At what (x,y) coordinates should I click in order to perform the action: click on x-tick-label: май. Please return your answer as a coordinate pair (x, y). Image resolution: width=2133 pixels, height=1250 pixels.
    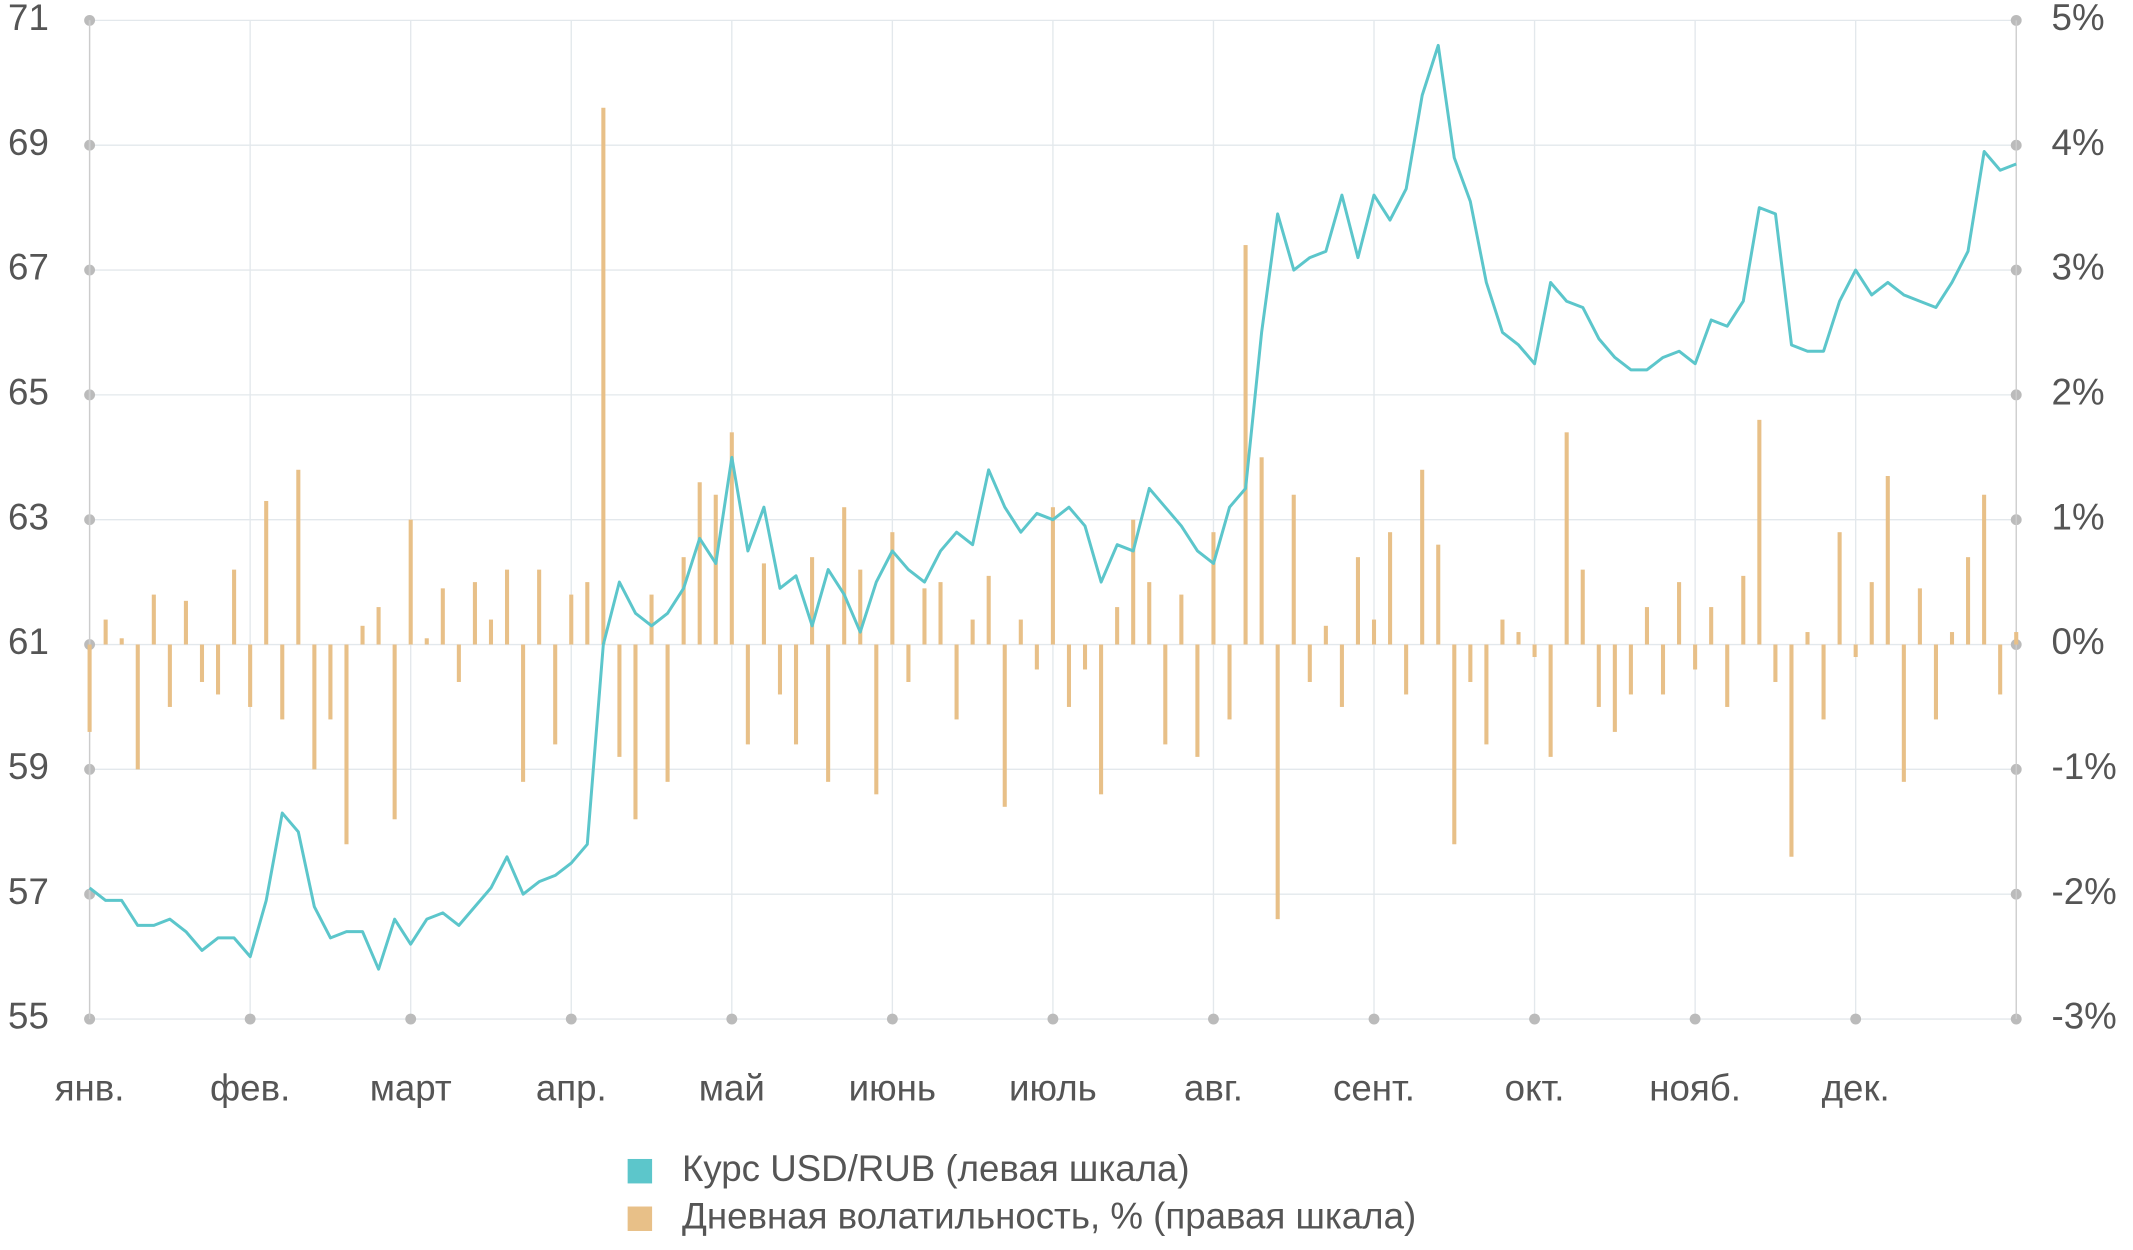
    Looking at the image, I should click on (732, 1088).